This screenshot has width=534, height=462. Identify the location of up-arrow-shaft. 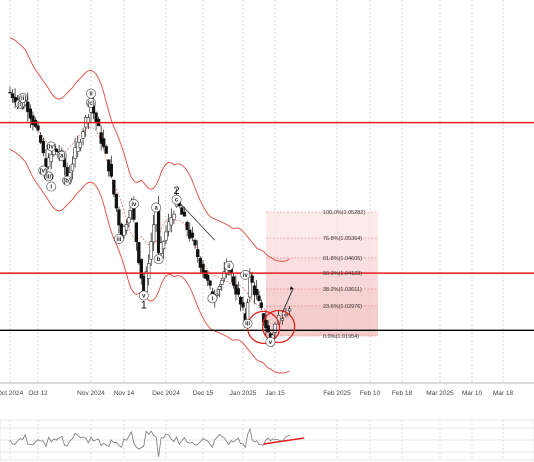
(287, 301).